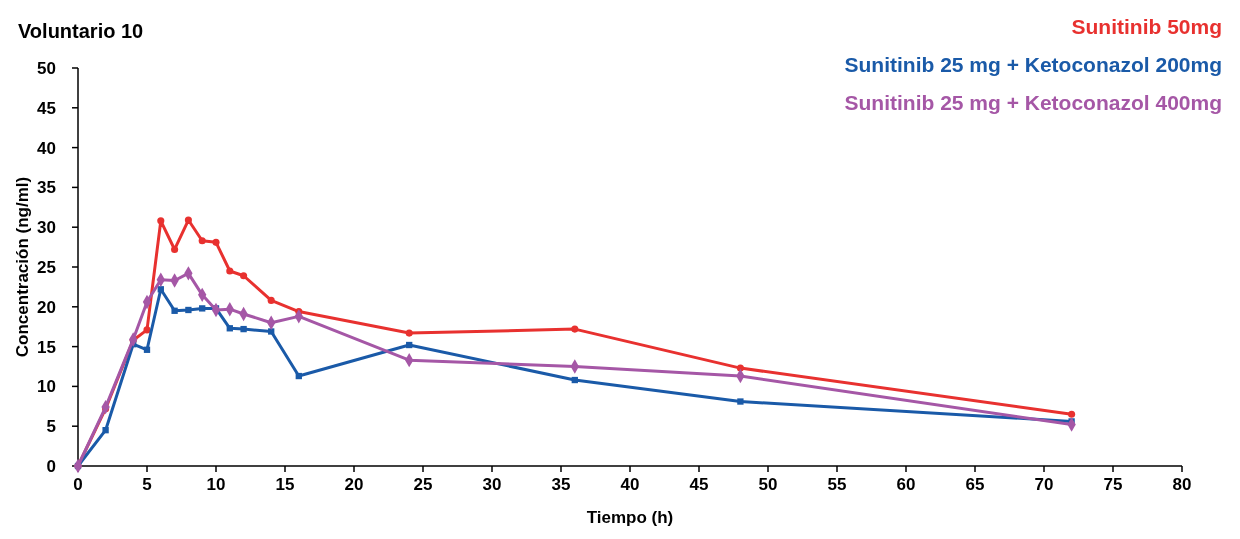 The image size is (1240, 539). I want to click on x-tick-label: 70, so click(1044, 484).